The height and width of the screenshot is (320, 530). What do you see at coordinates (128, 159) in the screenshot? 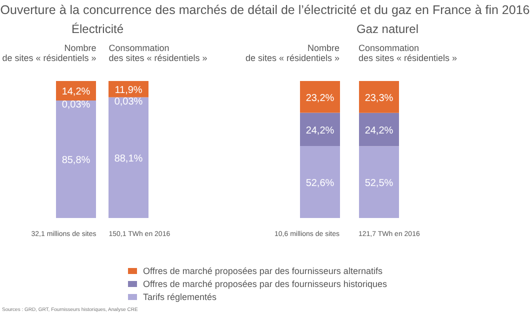
I see `data-label: 88,1%` at bounding box center [128, 159].